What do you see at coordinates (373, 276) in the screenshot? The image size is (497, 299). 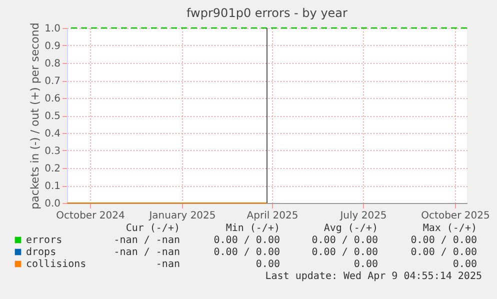 I see `text: Last update: Wed Apr 9 04:55:14 2025` at bounding box center [373, 276].